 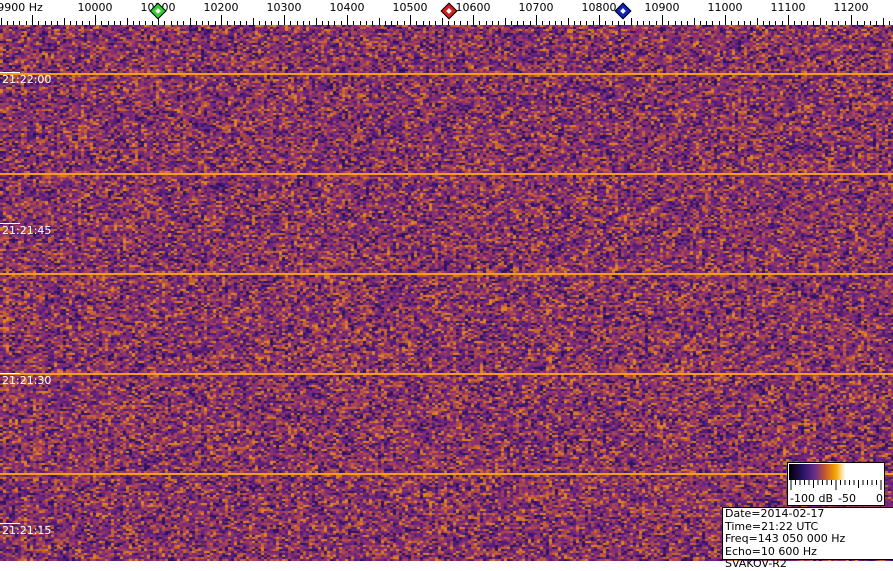 What do you see at coordinates (27, 530) in the screenshot?
I see `time-label: 21:21:15` at bounding box center [27, 530].